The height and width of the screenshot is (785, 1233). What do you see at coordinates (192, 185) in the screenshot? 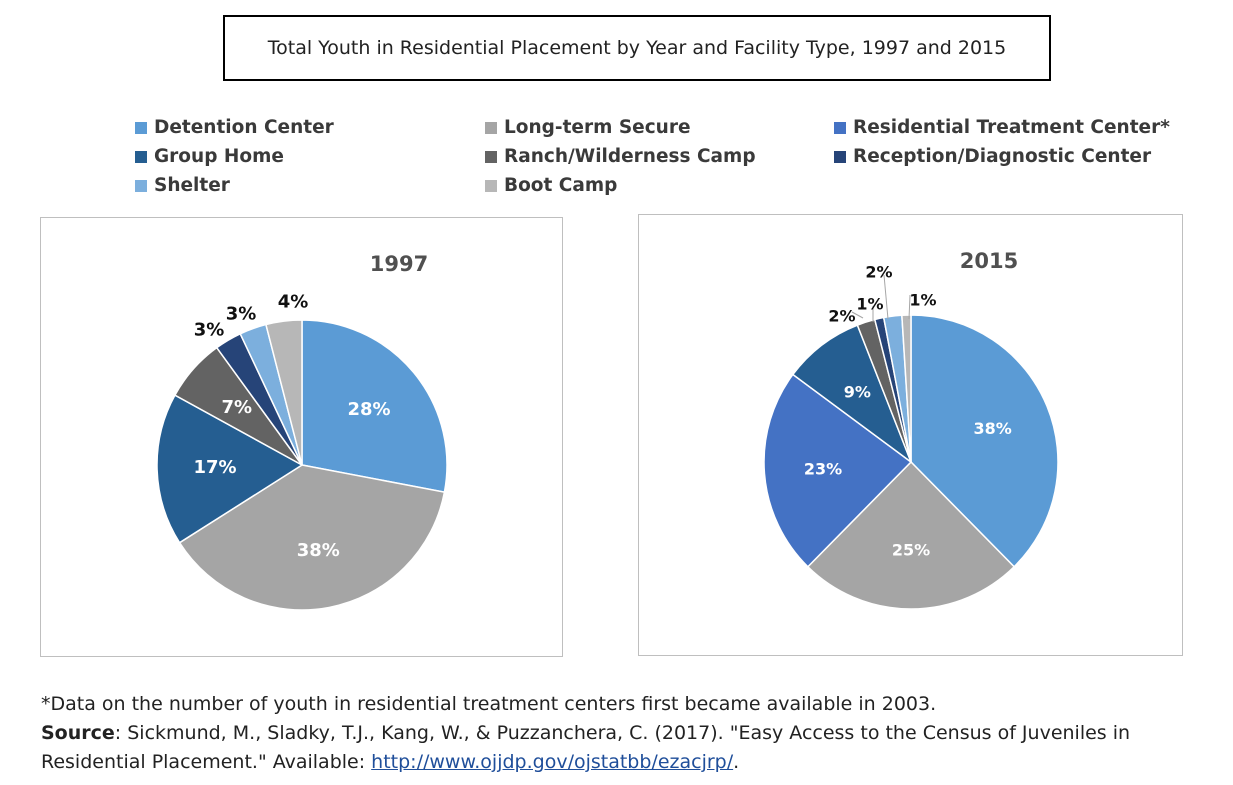
I see `legend-label: Shelter` at bounding box center [192, 185].